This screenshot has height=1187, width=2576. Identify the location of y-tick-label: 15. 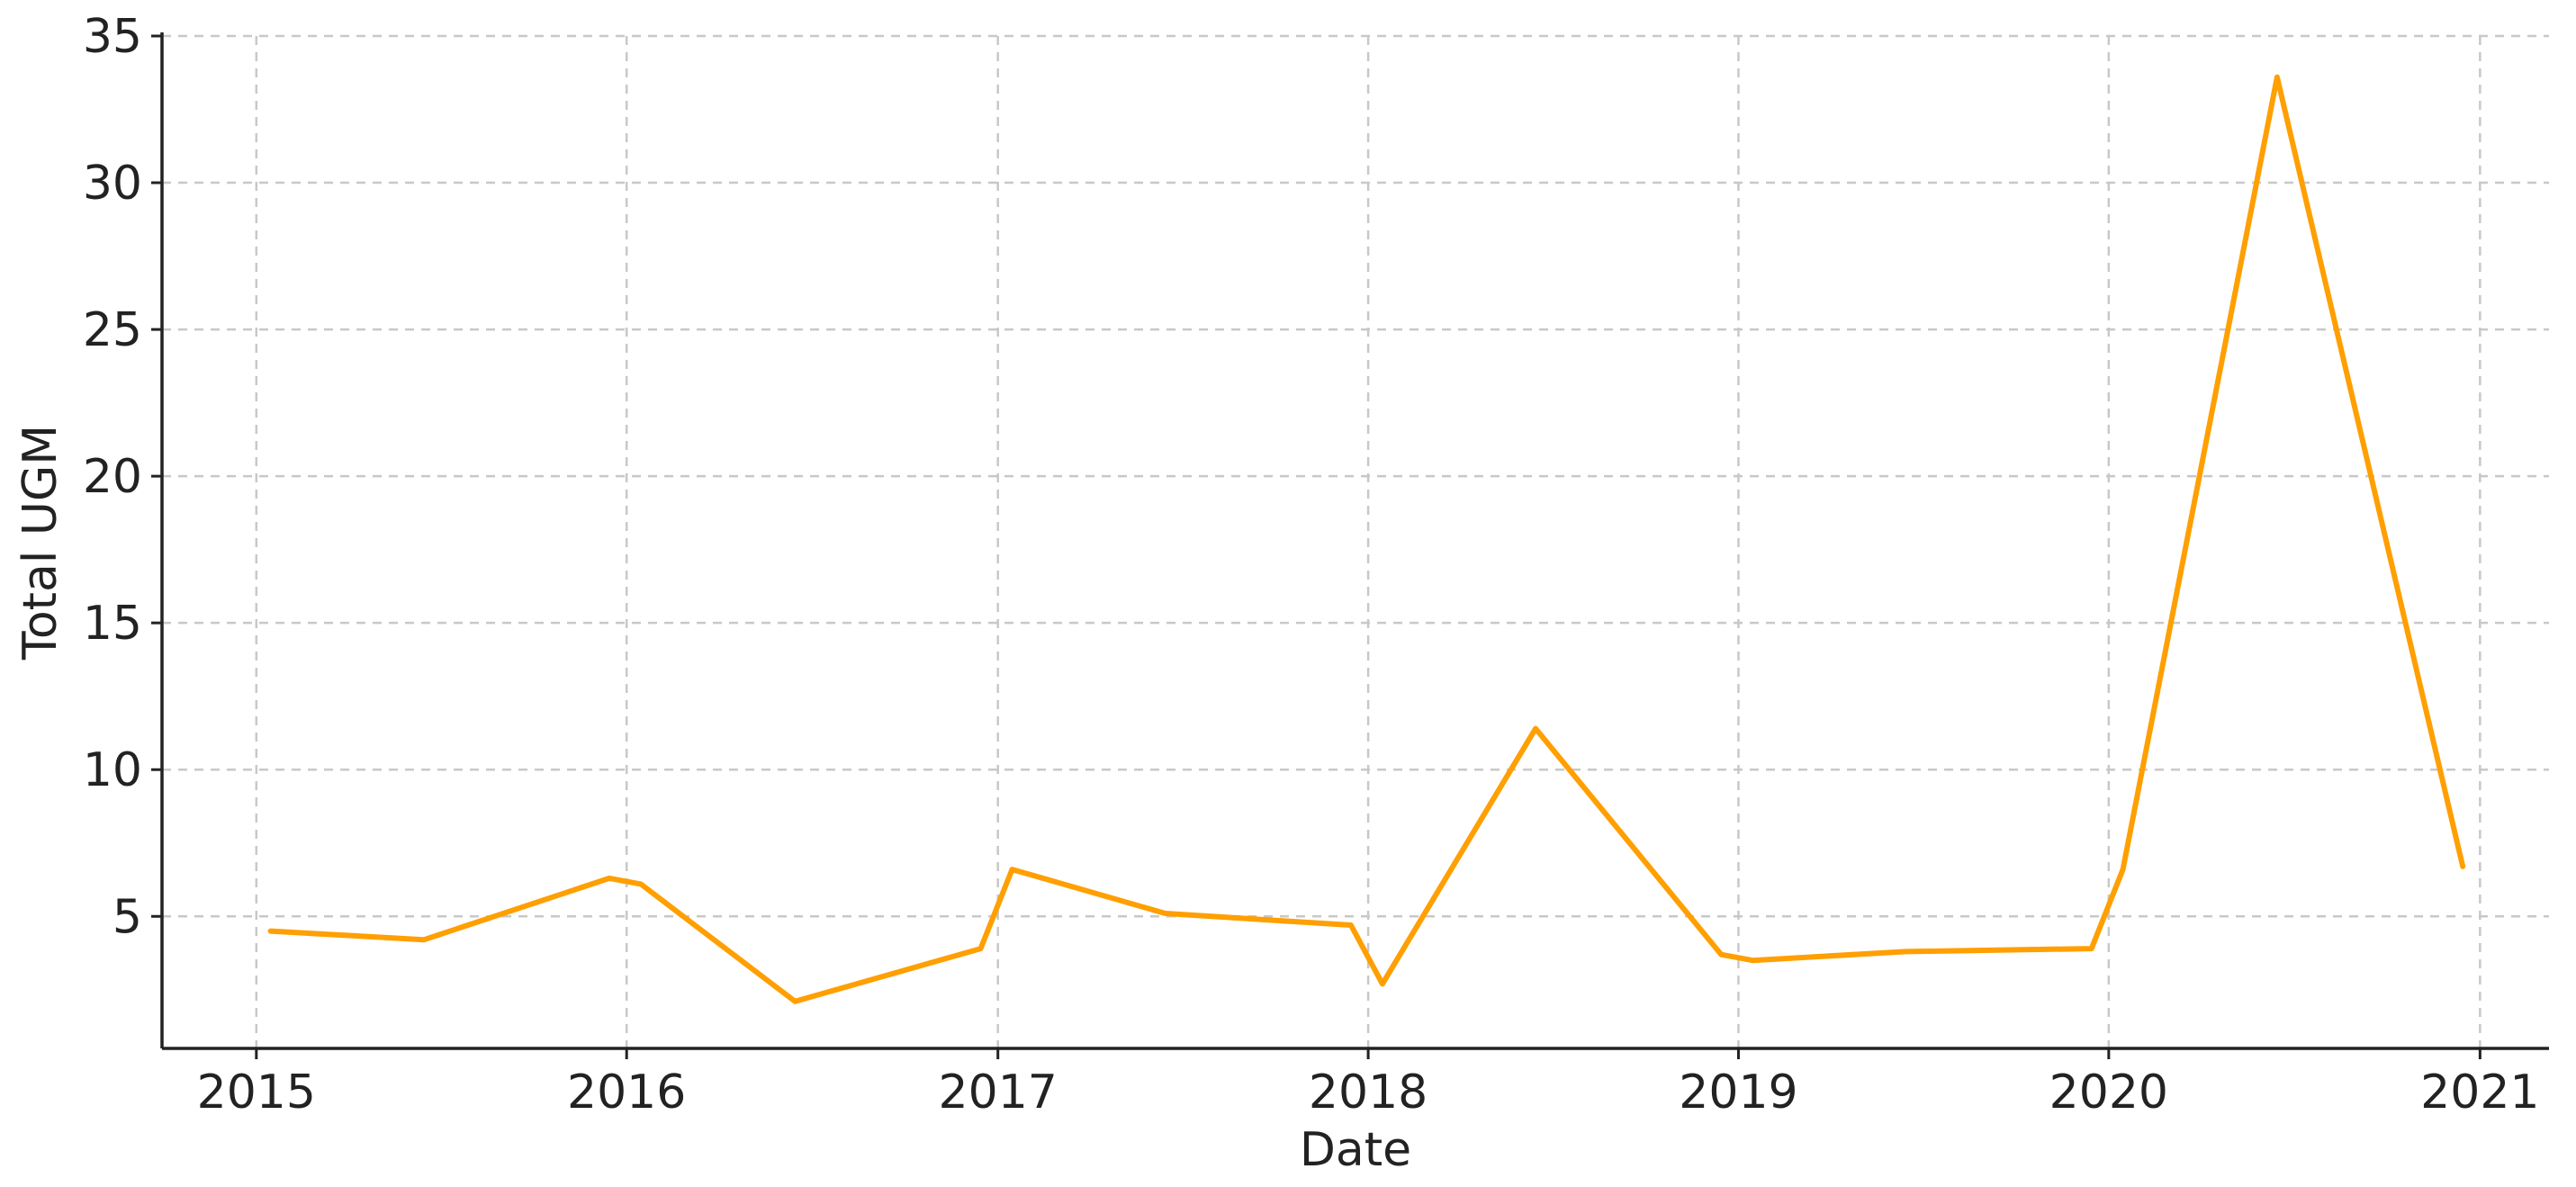
(112, 624).